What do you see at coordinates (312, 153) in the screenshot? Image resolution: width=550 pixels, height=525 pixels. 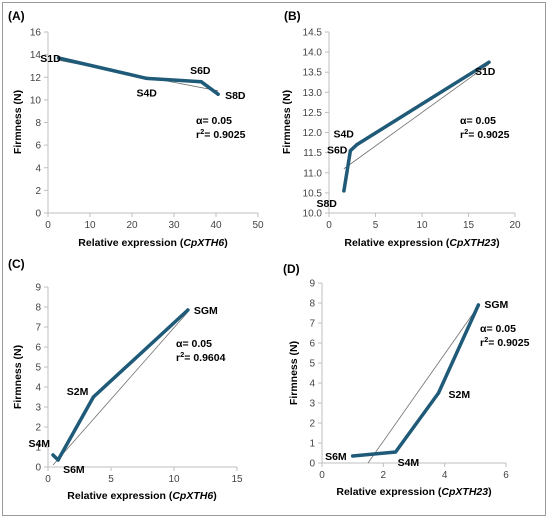 I see `y-tick-label: 11.5` at bounding box center [312, 153].